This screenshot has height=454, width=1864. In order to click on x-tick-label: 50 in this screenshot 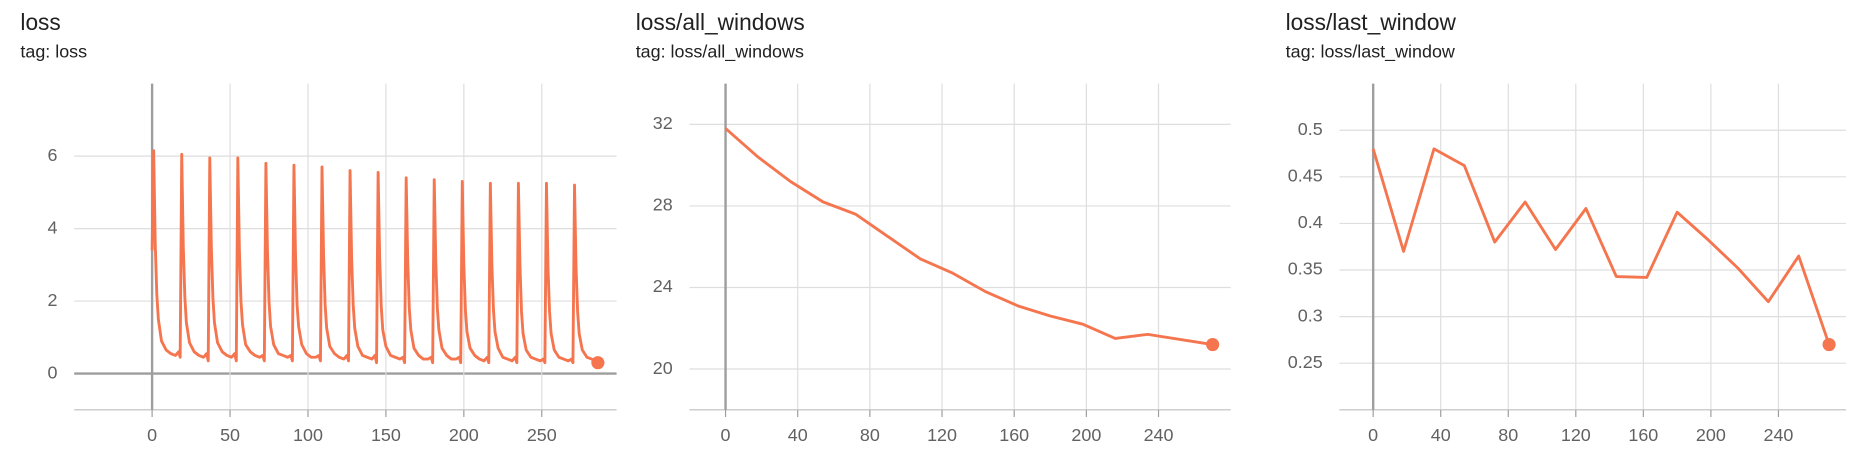, I will do `click(230, 435)`.